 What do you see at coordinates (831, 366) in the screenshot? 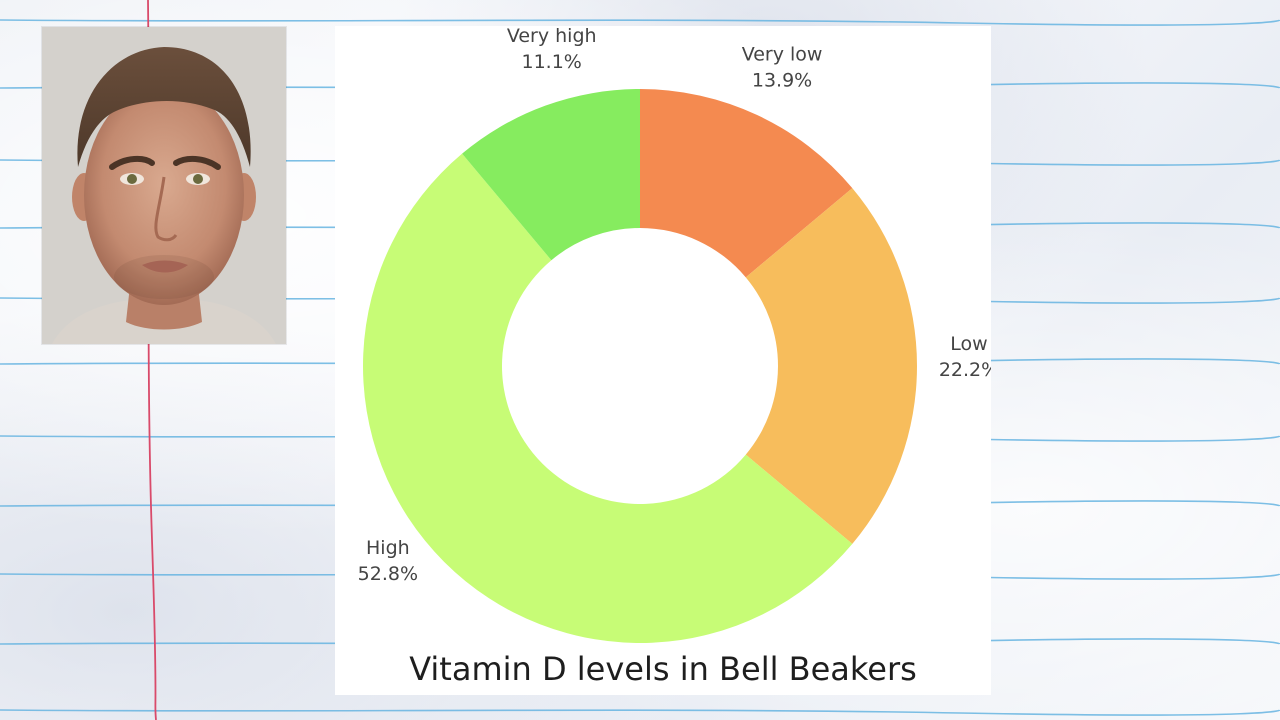
I see `donut-slice-low` at bounding box center [831, 366].